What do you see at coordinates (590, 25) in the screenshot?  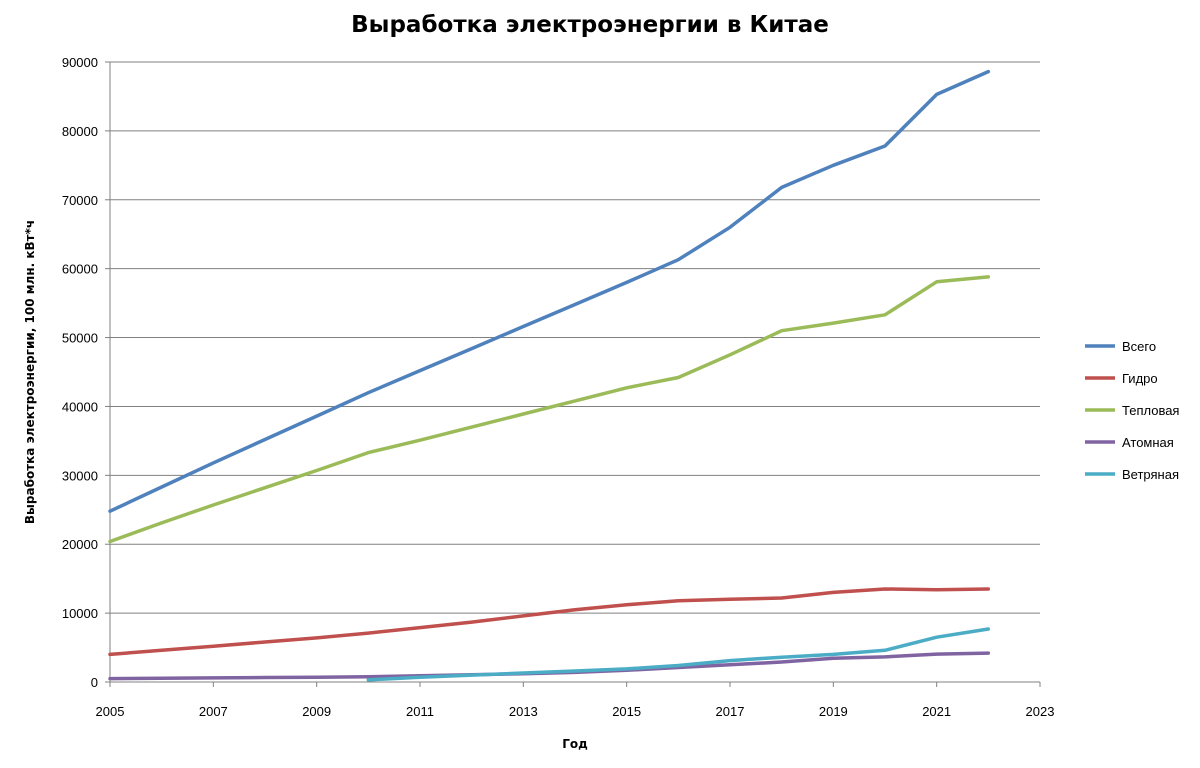 I see `chart-title: Выработка электроэнергии в Китае` at bounding box center [590, 25].